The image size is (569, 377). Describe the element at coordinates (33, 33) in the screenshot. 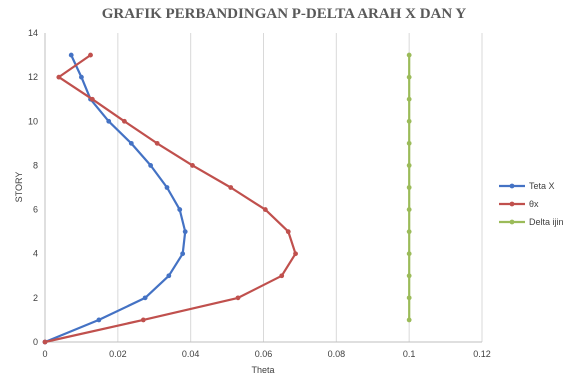

I see `y-tick-label: 14` at that location.